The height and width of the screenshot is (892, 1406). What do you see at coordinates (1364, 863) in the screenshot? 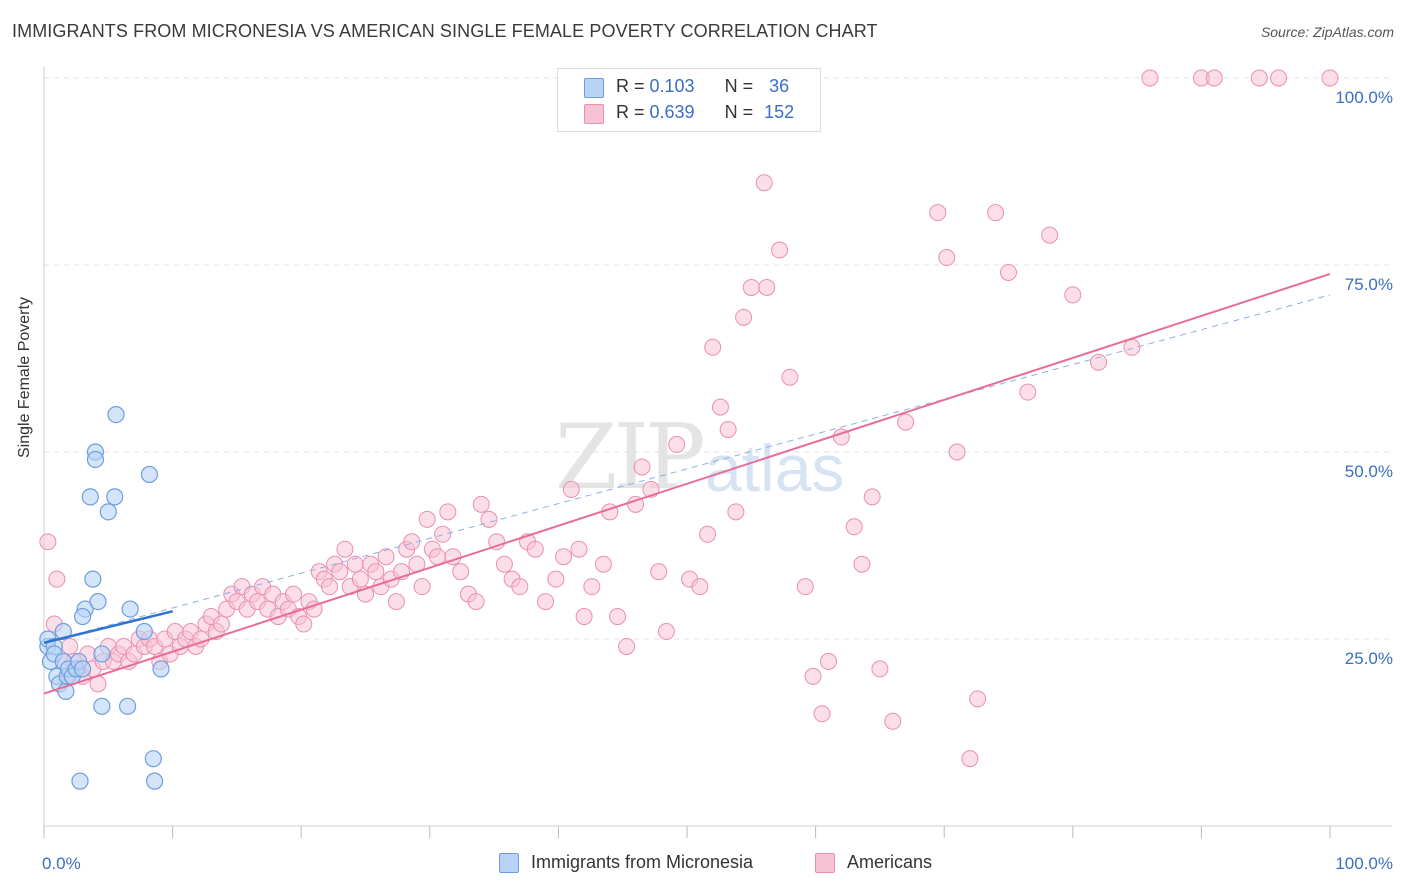
I see `x-tick-label: 100.0%` at bounding box center [1364, 863].